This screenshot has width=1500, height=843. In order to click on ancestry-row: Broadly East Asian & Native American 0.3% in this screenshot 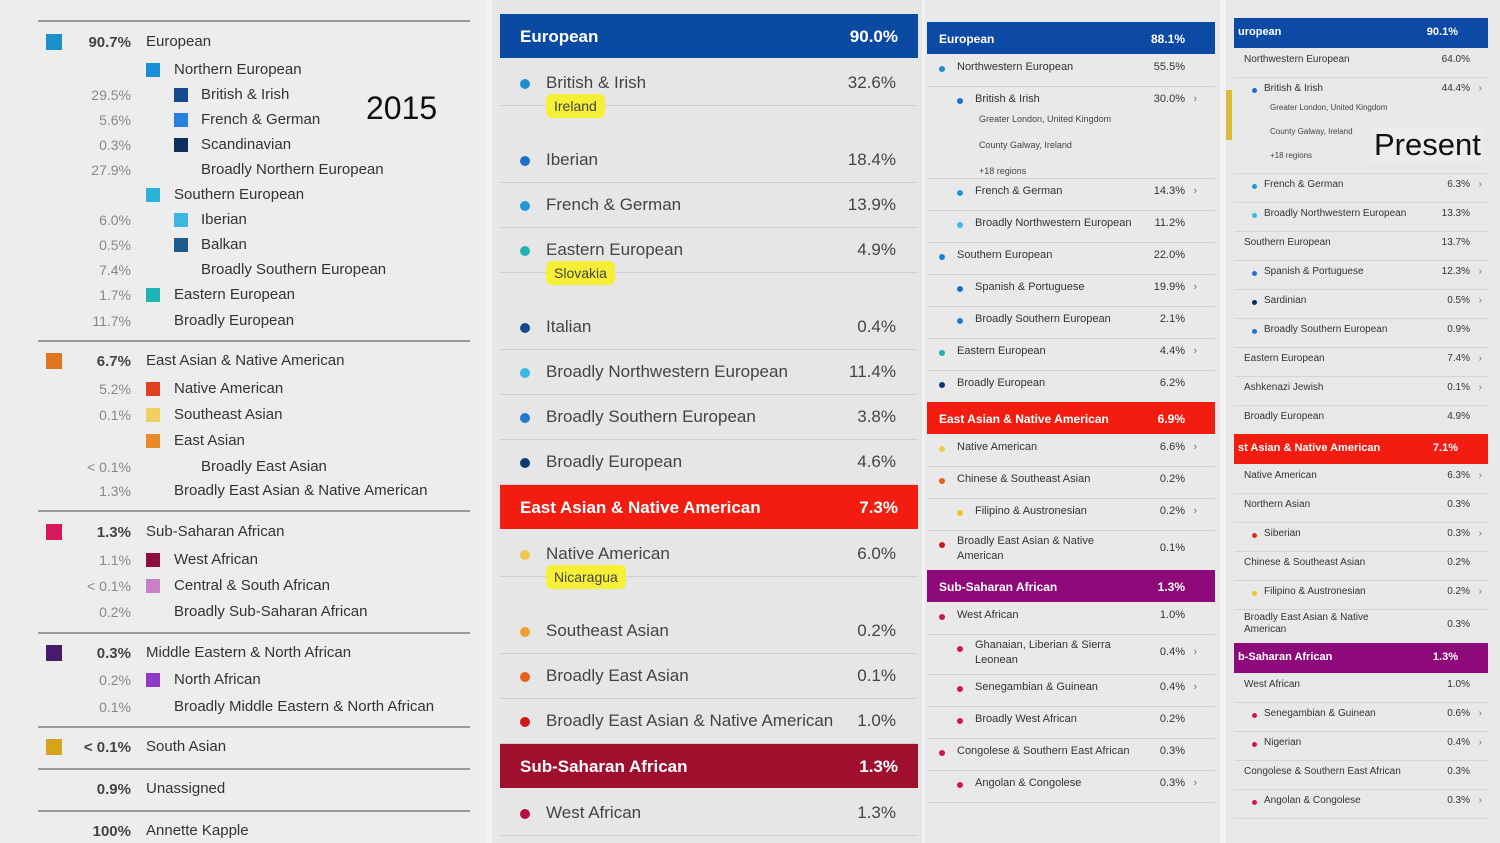, I will do `click(1361, 626)`.